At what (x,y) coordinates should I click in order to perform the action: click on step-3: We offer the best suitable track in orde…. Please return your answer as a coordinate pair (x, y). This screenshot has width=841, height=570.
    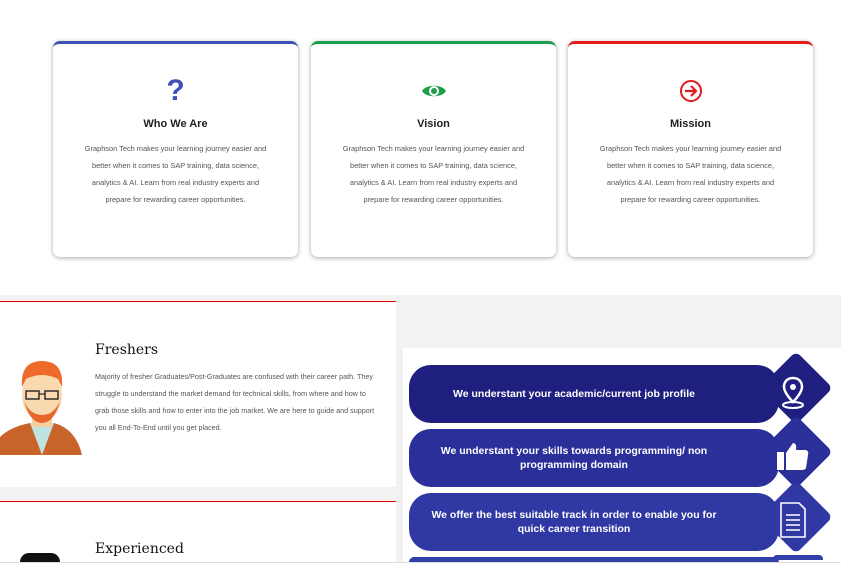
    Looking at the image, I should click on (594, 522).